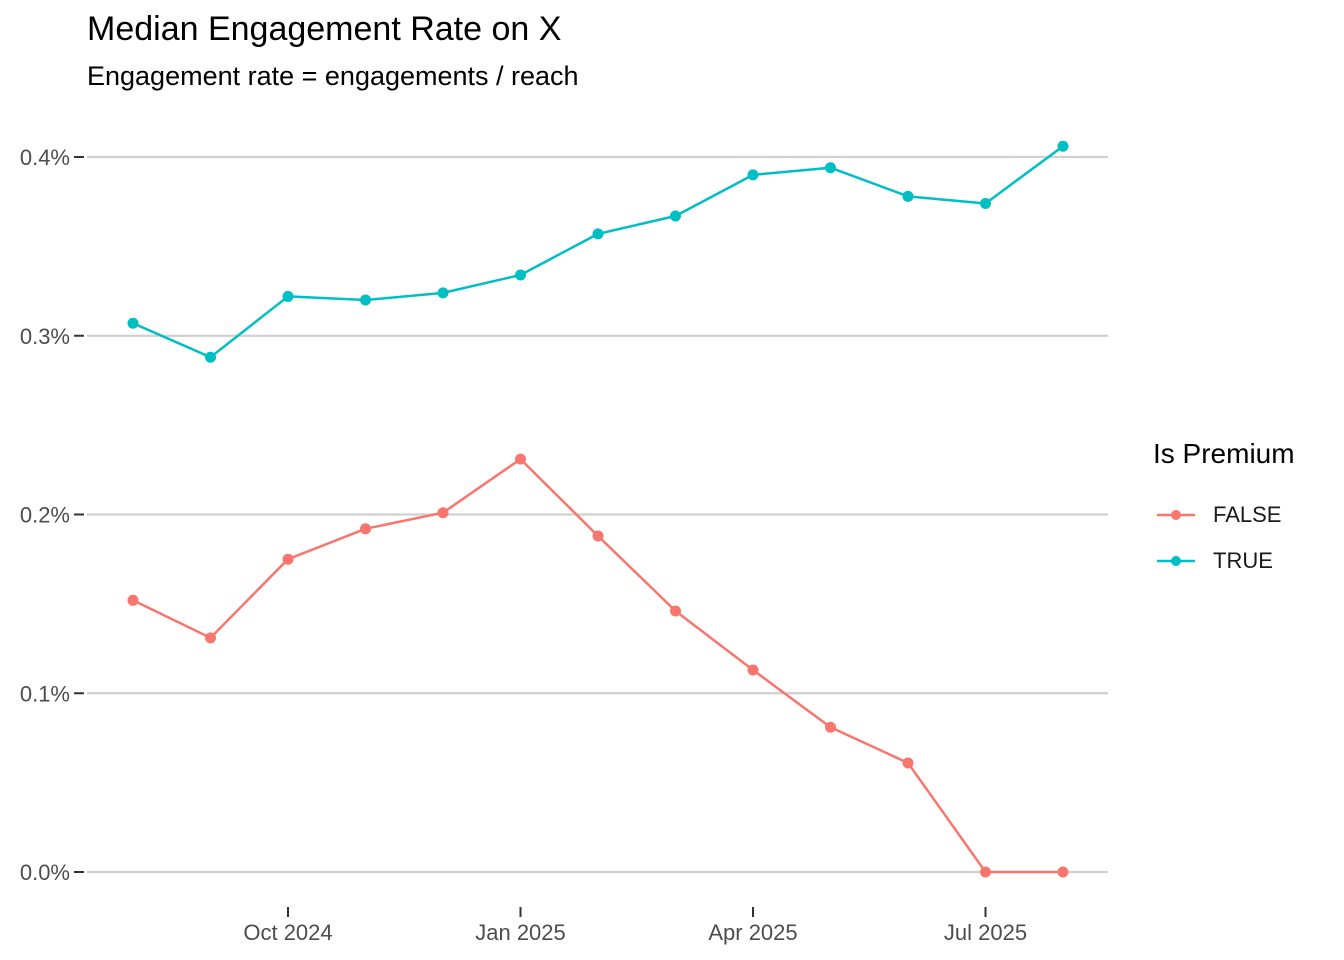 The height and width of the screenshot is (960, 1344). What do you see at coordinates (752, 932) in the screenshot?
I see `x-tick-label: Apr 2025` at bounding box center [752, 932].